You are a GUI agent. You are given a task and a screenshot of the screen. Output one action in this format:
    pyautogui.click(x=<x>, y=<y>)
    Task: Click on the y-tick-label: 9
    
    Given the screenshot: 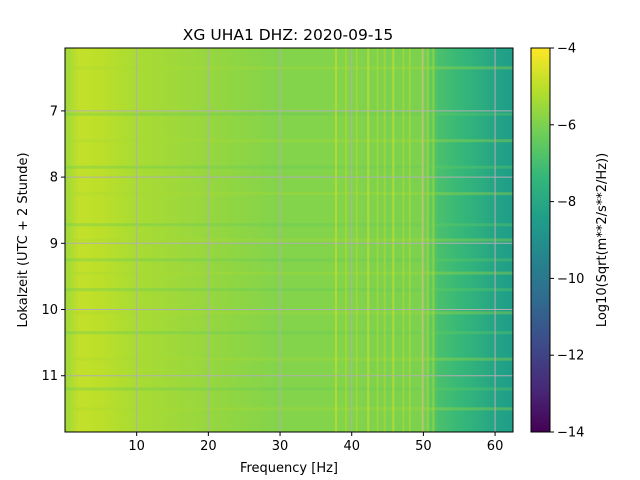 What is the action you would take?
    pyautogui.click(x=54, y=244)
    